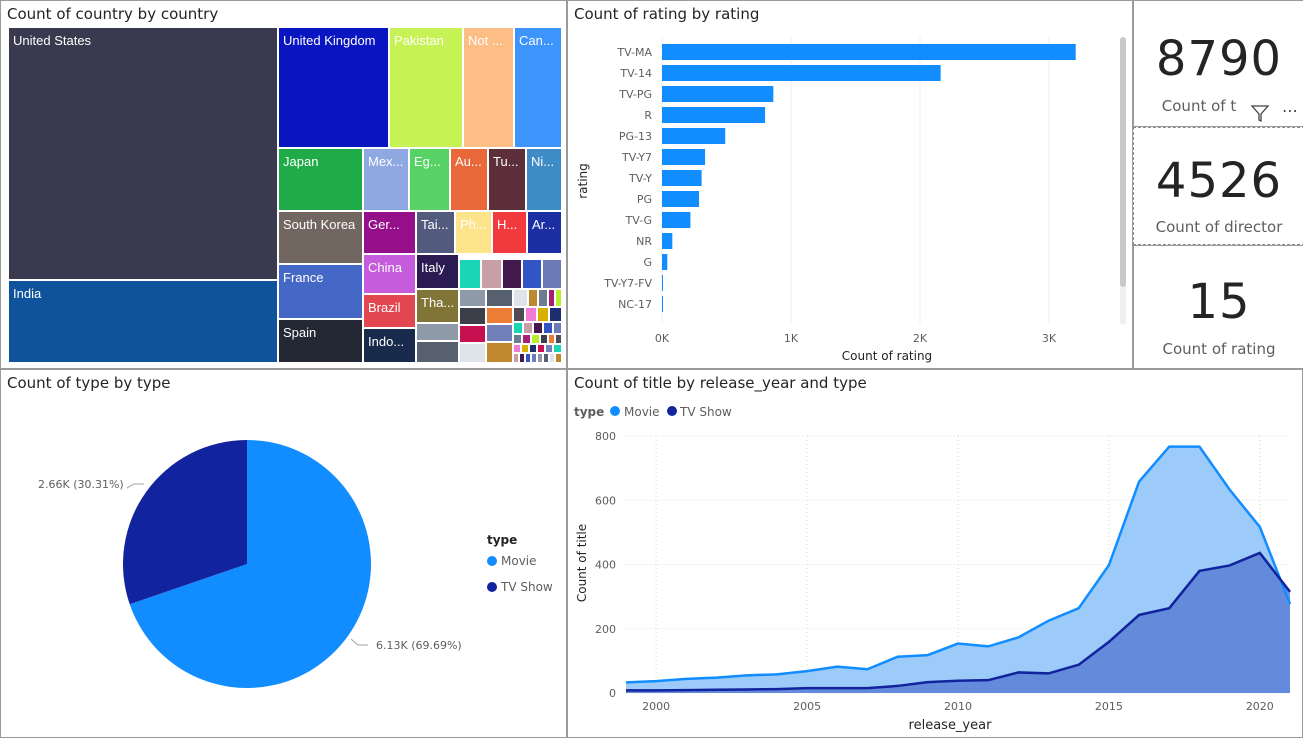  I want to click on area-tv-show-fill, so click(958, 622).